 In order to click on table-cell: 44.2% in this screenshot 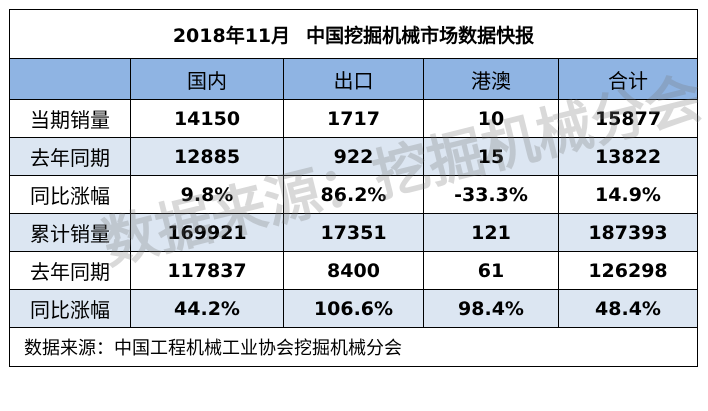, I will do `click(207, 308)`.